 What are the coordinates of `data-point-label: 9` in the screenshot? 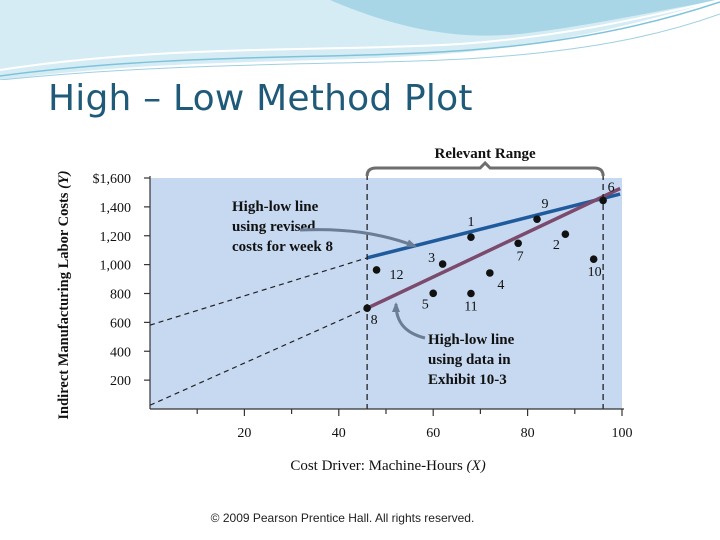 It's located at (545, 204).